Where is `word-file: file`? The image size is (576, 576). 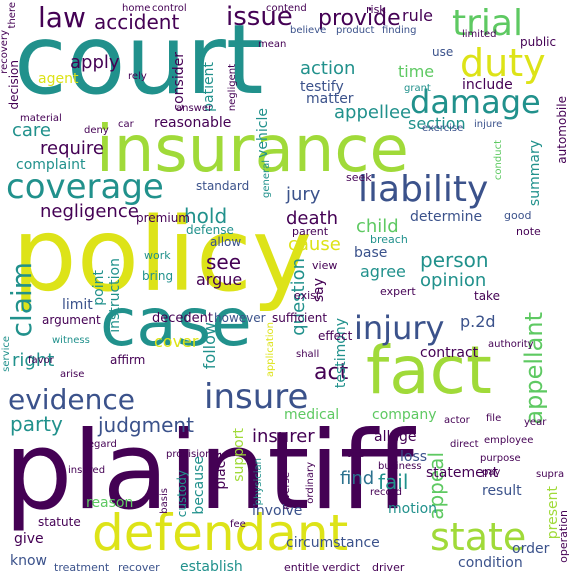 word-file: file is located at coordinates (494, 418).